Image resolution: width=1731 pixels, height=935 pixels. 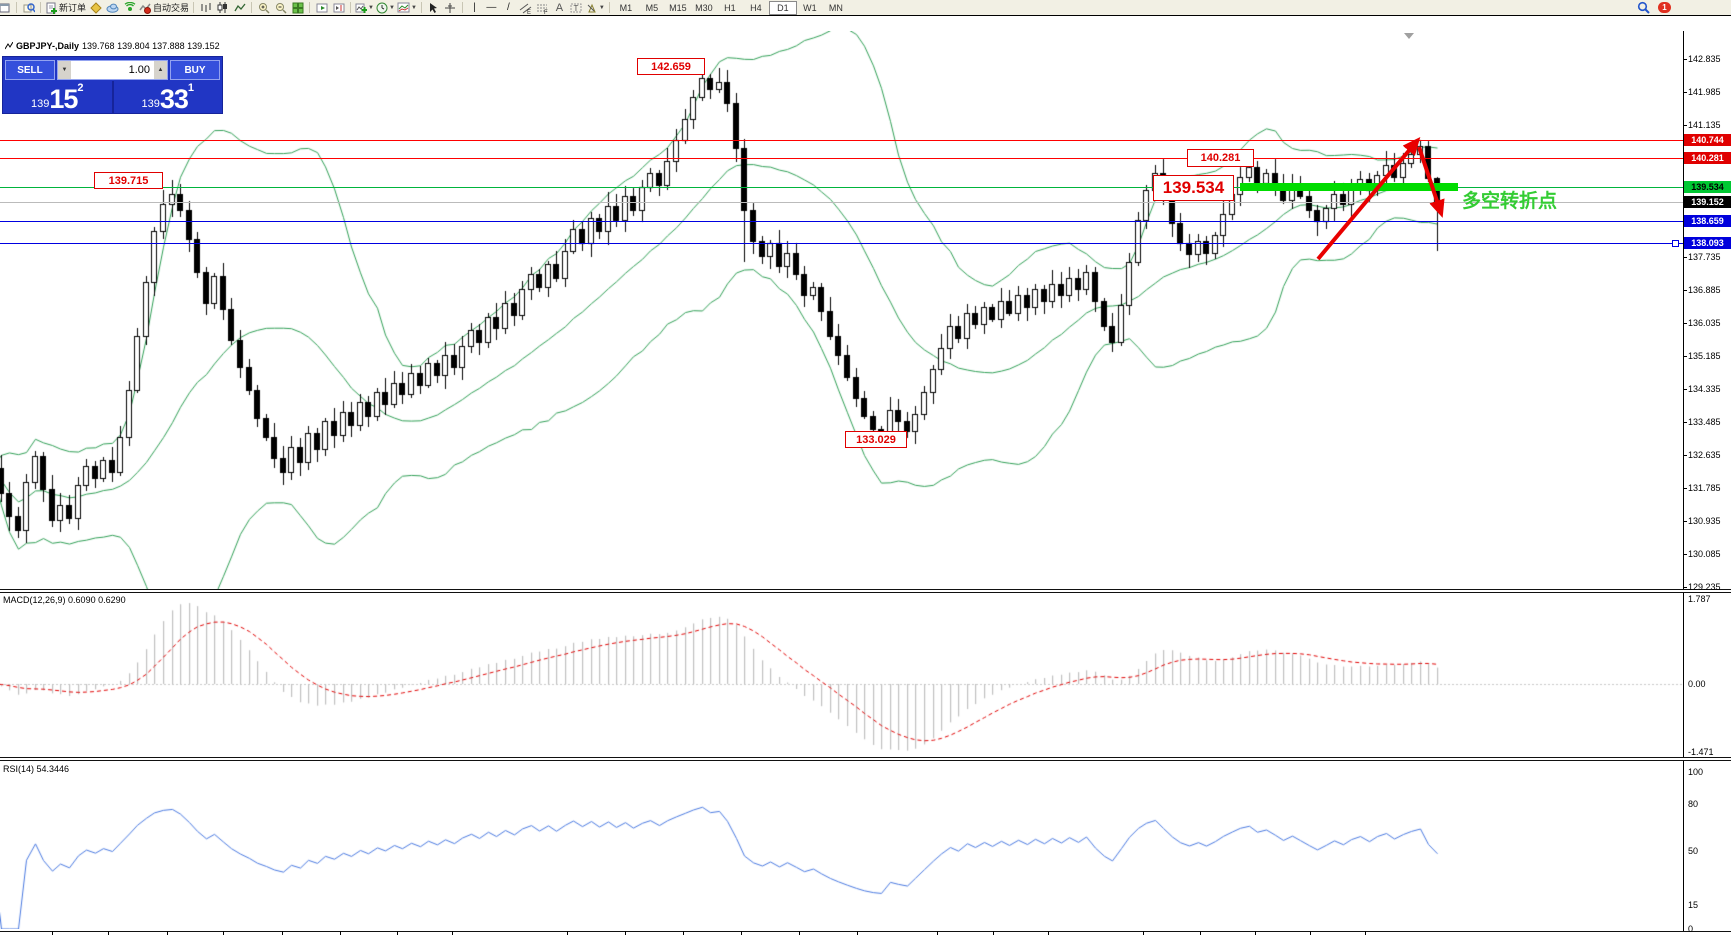 What do you see at coordinates (525, 7) in the screenshot?
I see `equidistant-channel-icon: E` at bounding box center [525, 7].